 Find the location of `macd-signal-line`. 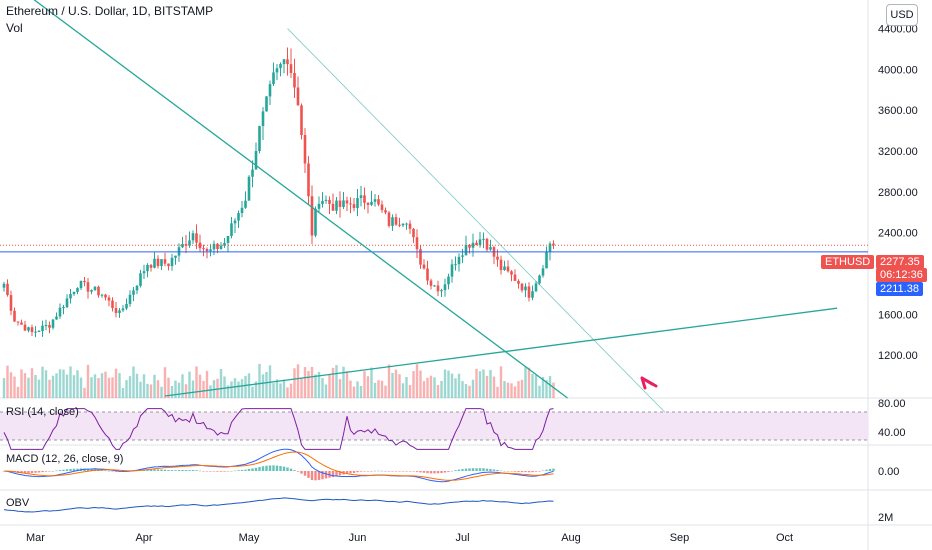

macd-signal-line is located at coordinates (278, 466).